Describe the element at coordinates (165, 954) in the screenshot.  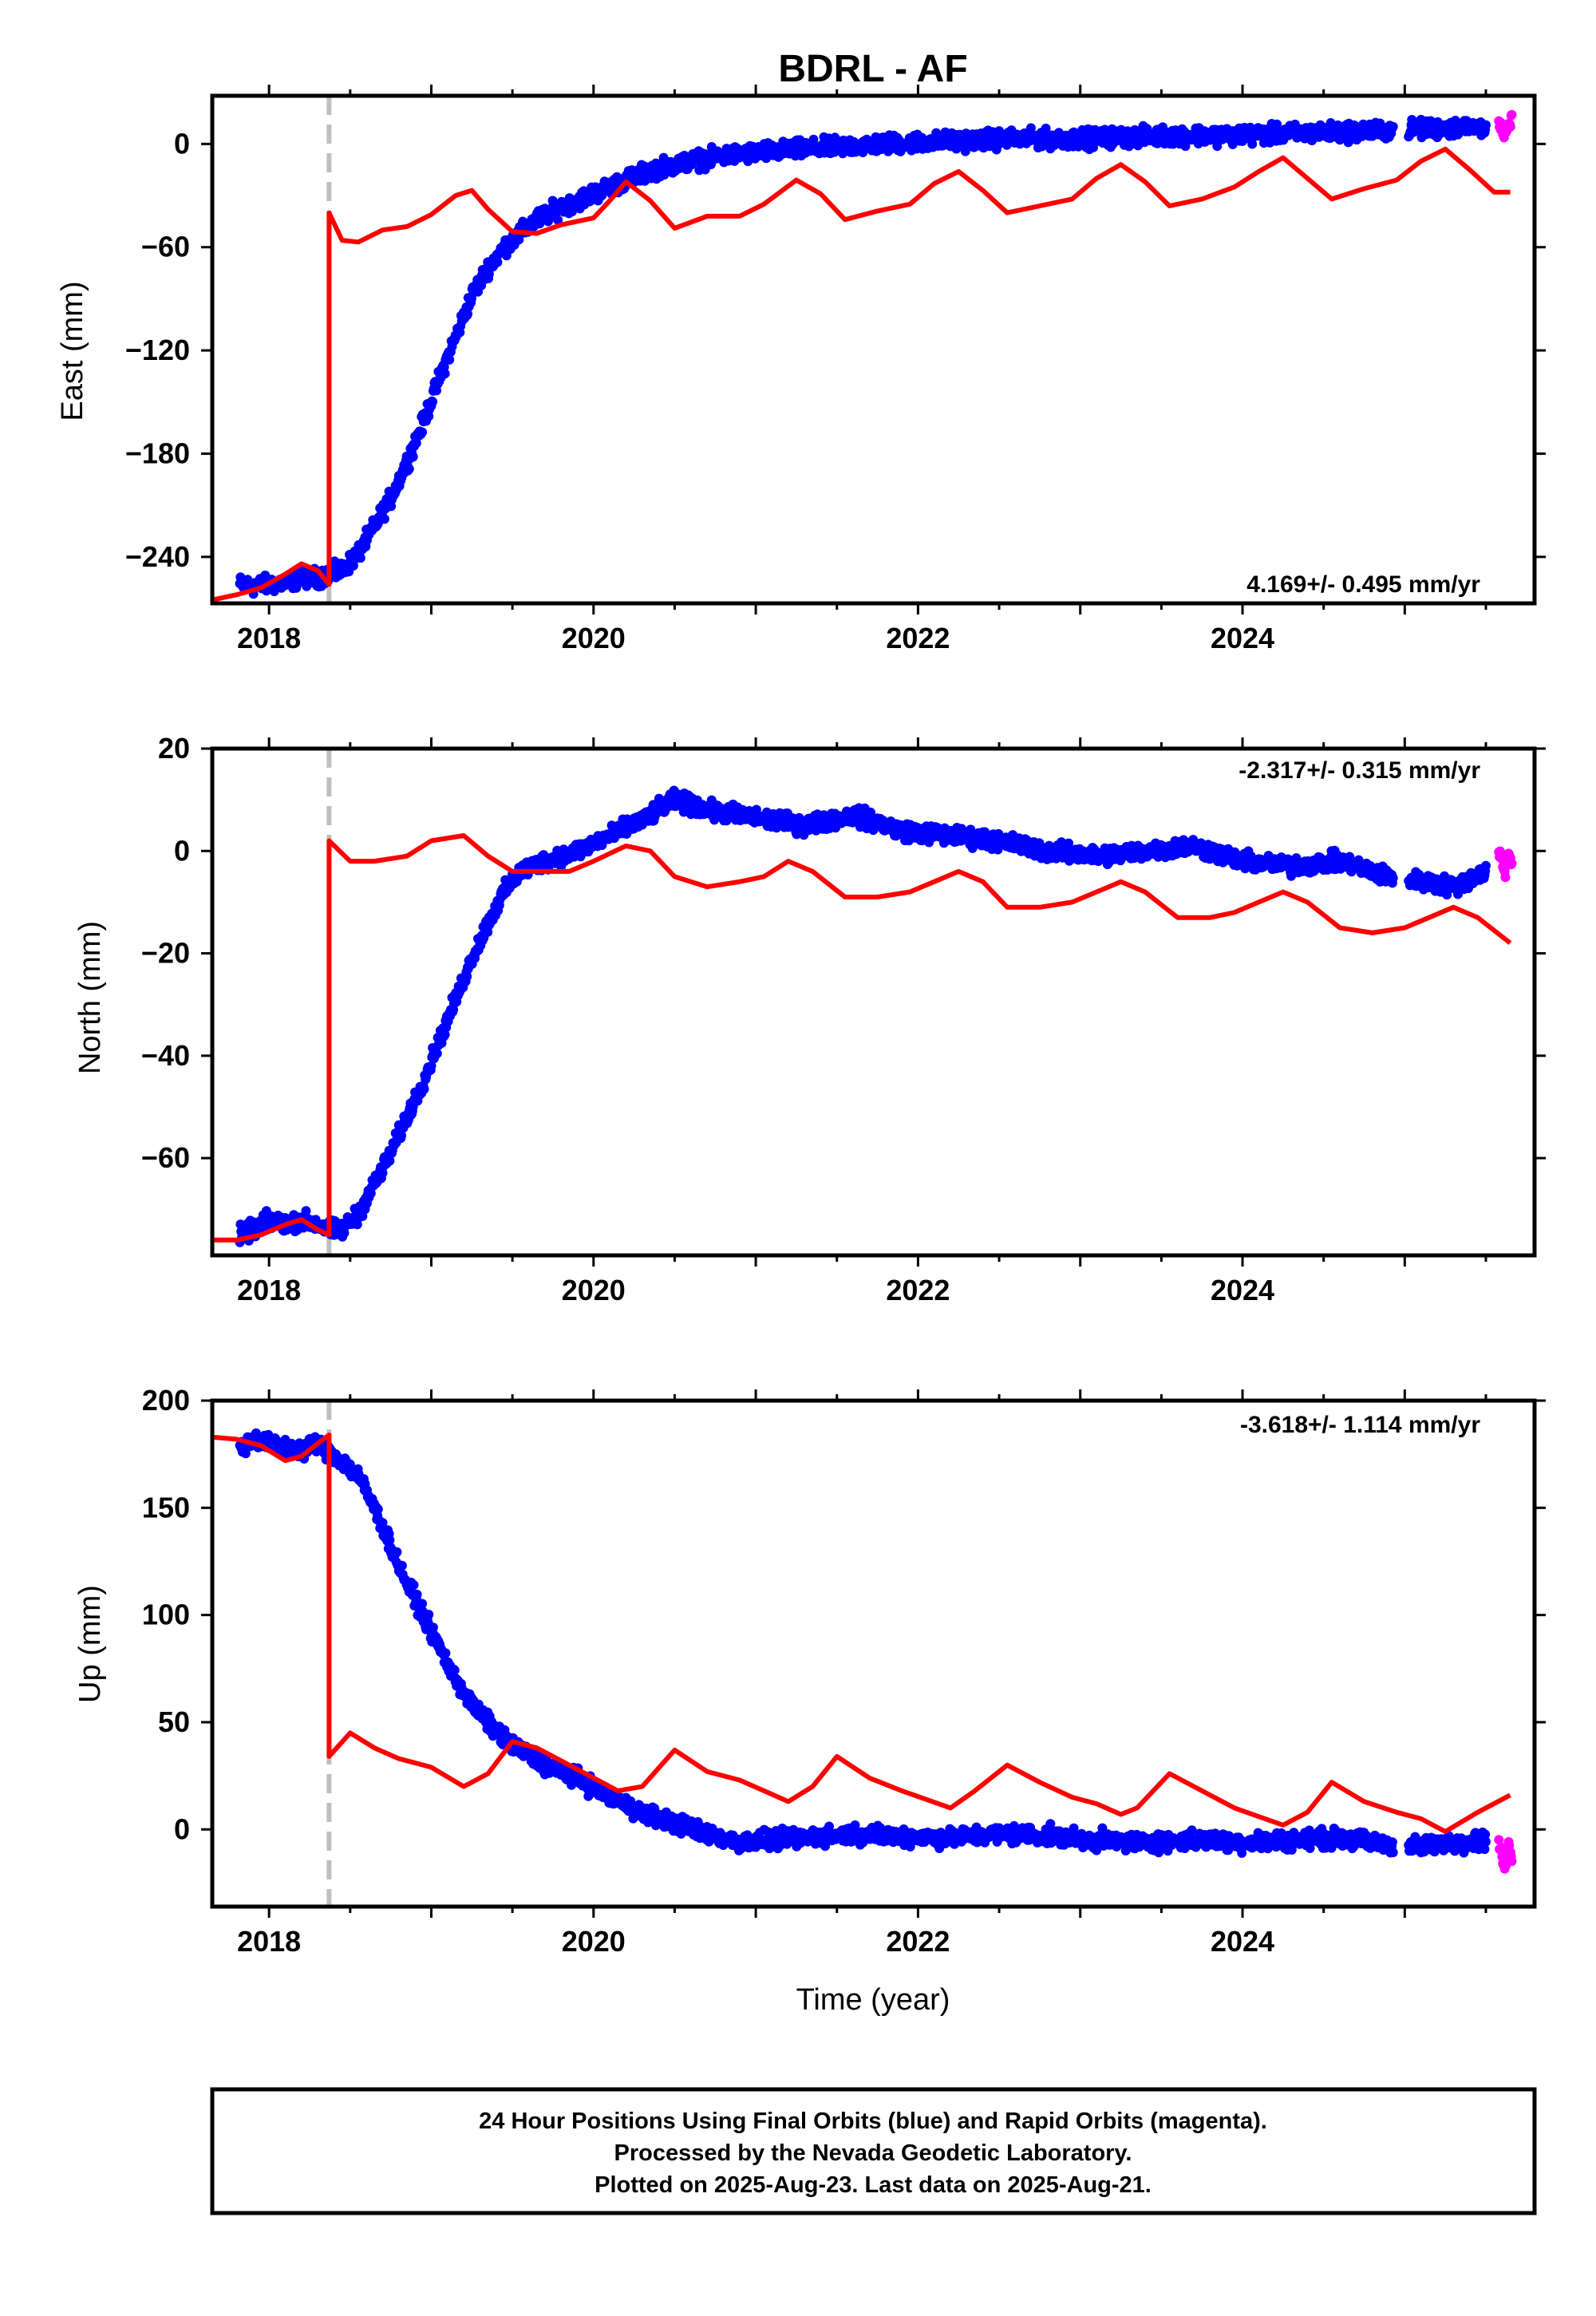
I see `north-ytick-label: −20` at that location.